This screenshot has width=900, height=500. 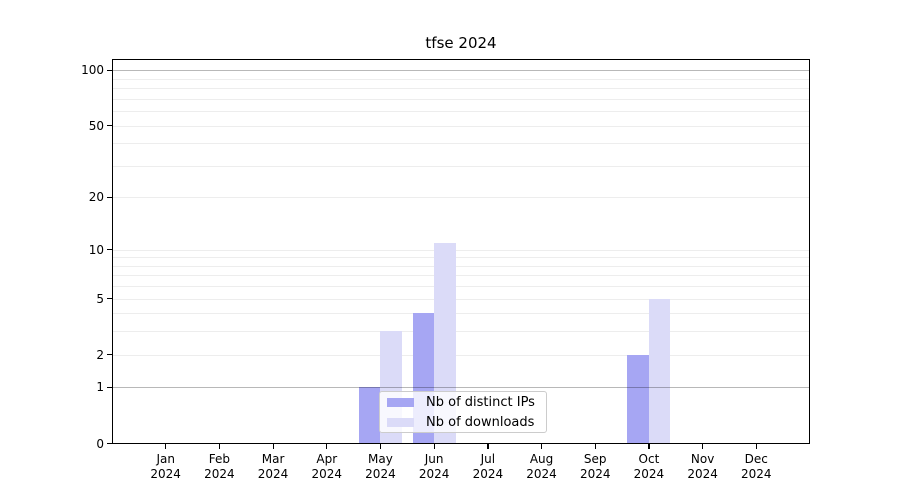 What do you see at coordinates (702, 466) in the screenshot?
I see `x-tick-label-nov: Nov 2024` at bounding box center [702, 466].